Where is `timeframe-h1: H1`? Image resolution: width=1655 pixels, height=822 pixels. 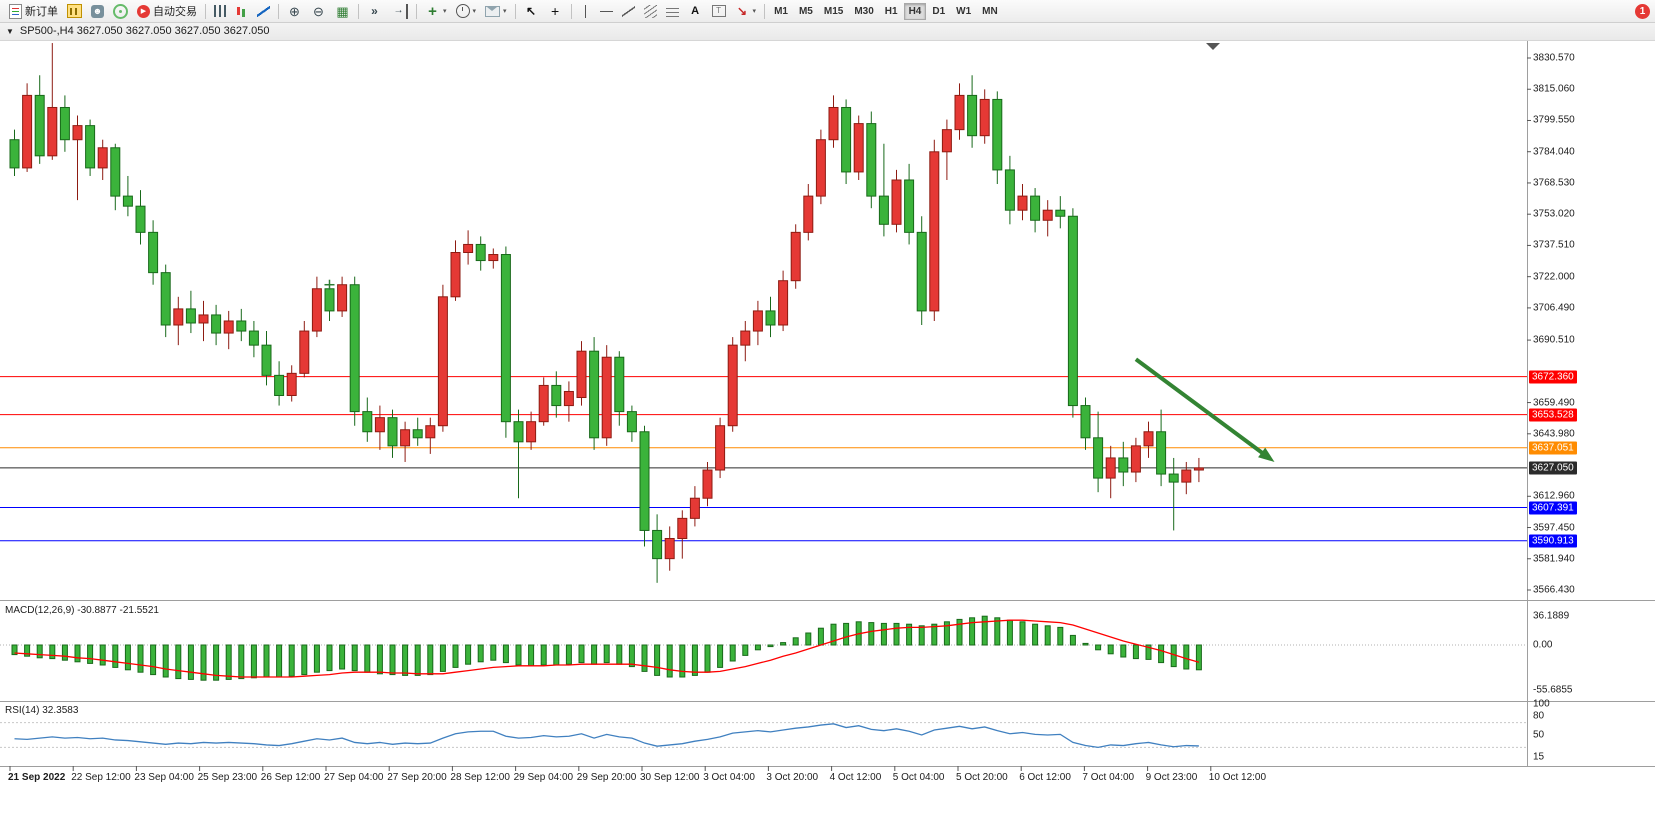 timeframe-h1: H1 is located at coordinates (891, 11).